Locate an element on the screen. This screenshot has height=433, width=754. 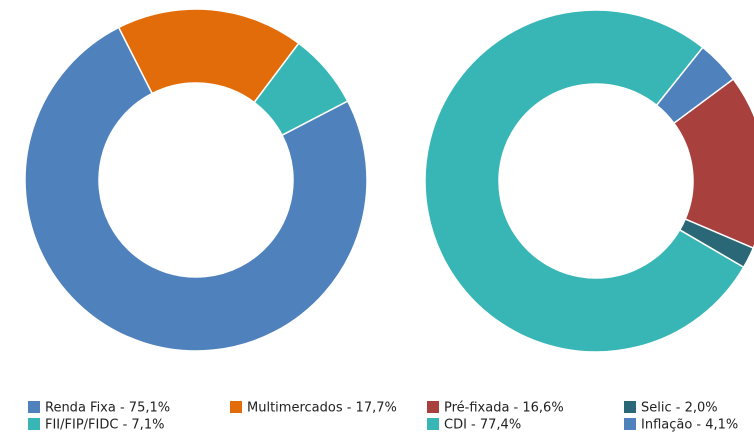
legend-label: Inflação - 4,1% is located at coordinates (689, 425).